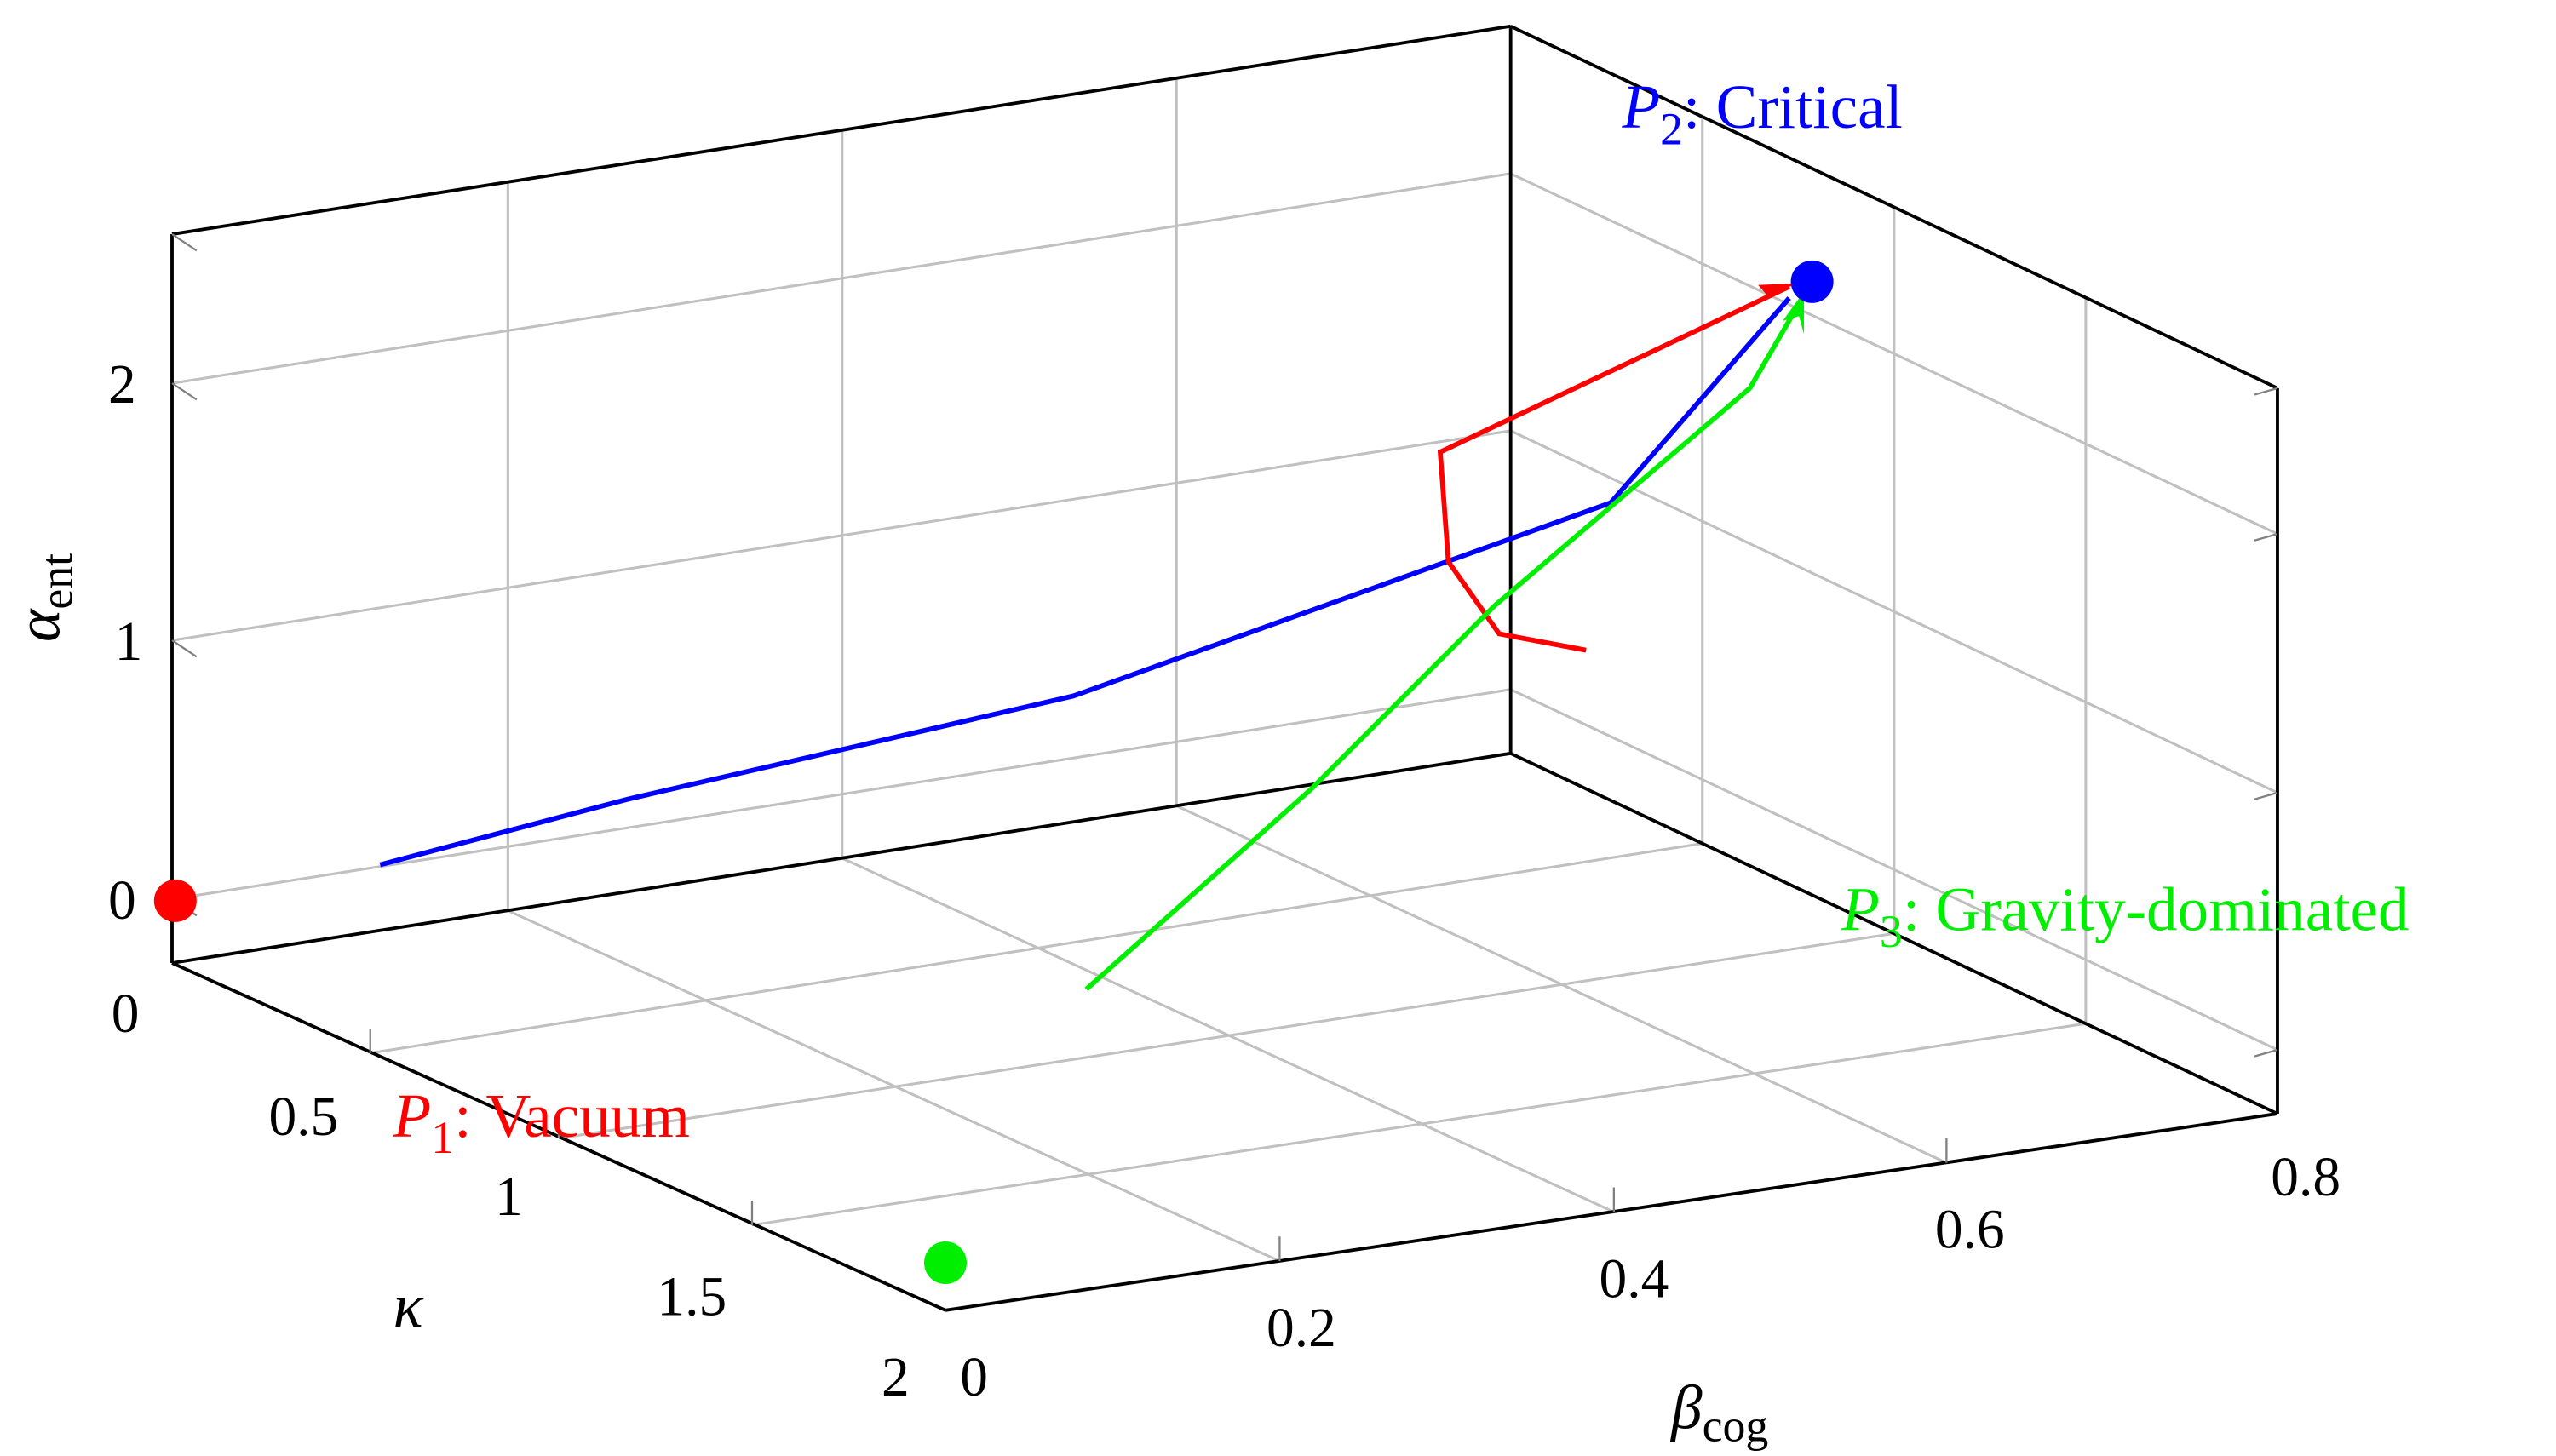 The height and width of the screenshot is (1456, 2556). I want to click on beta-axis-ticks: 0 0.2 0.4 0.6 0.8, so click(1650, 1277).